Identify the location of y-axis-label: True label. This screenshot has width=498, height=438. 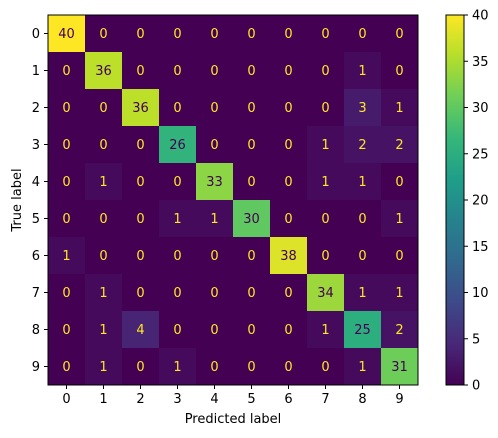
(17, 200).